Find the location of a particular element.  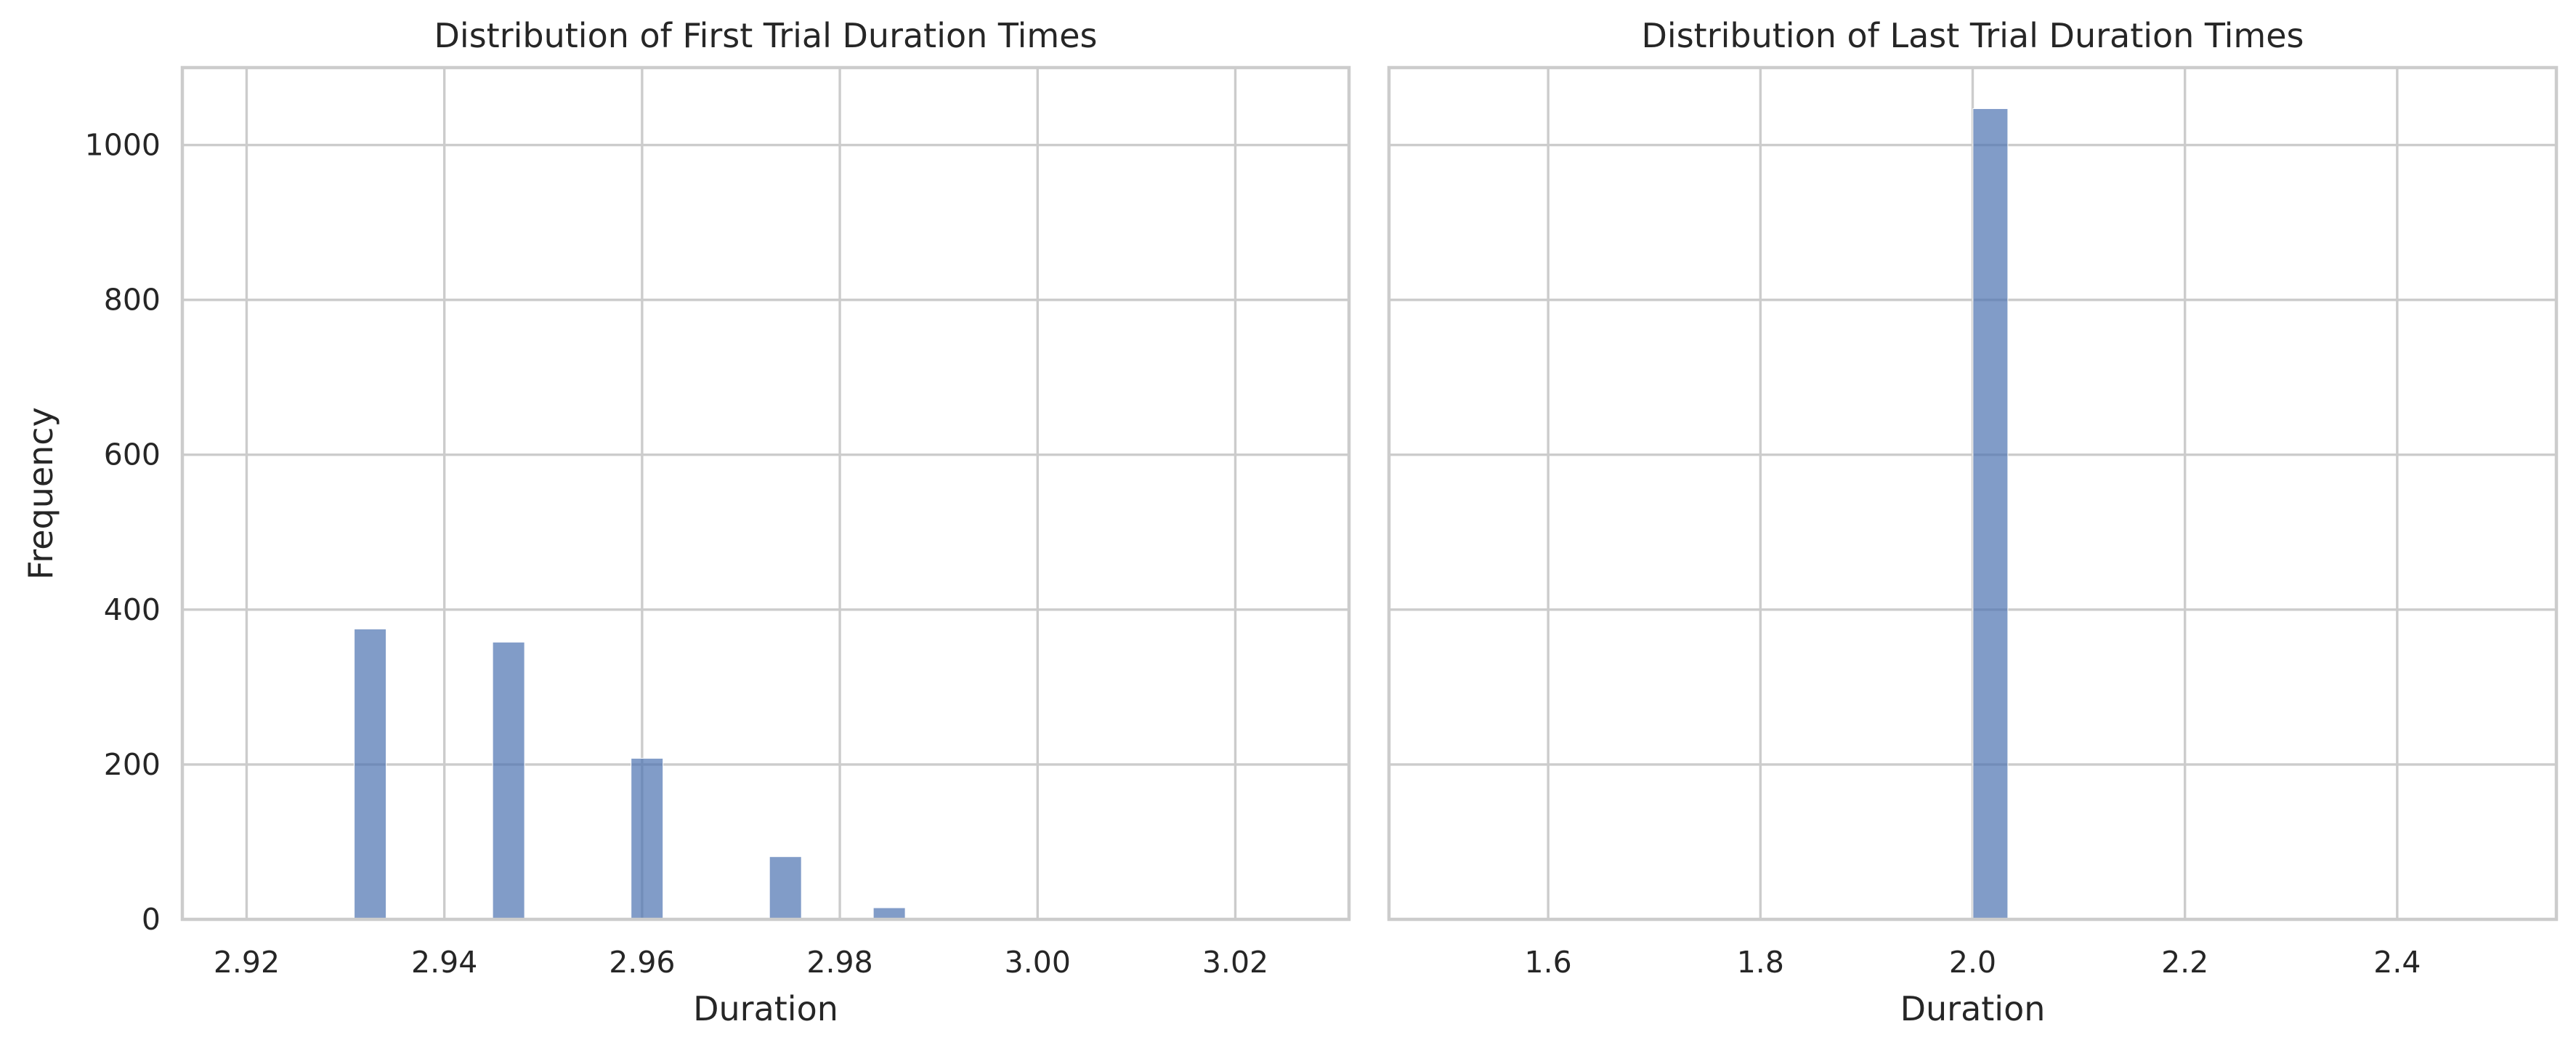

first-trial-xtick-label: 2.96 is located at coordinates (642, 962).